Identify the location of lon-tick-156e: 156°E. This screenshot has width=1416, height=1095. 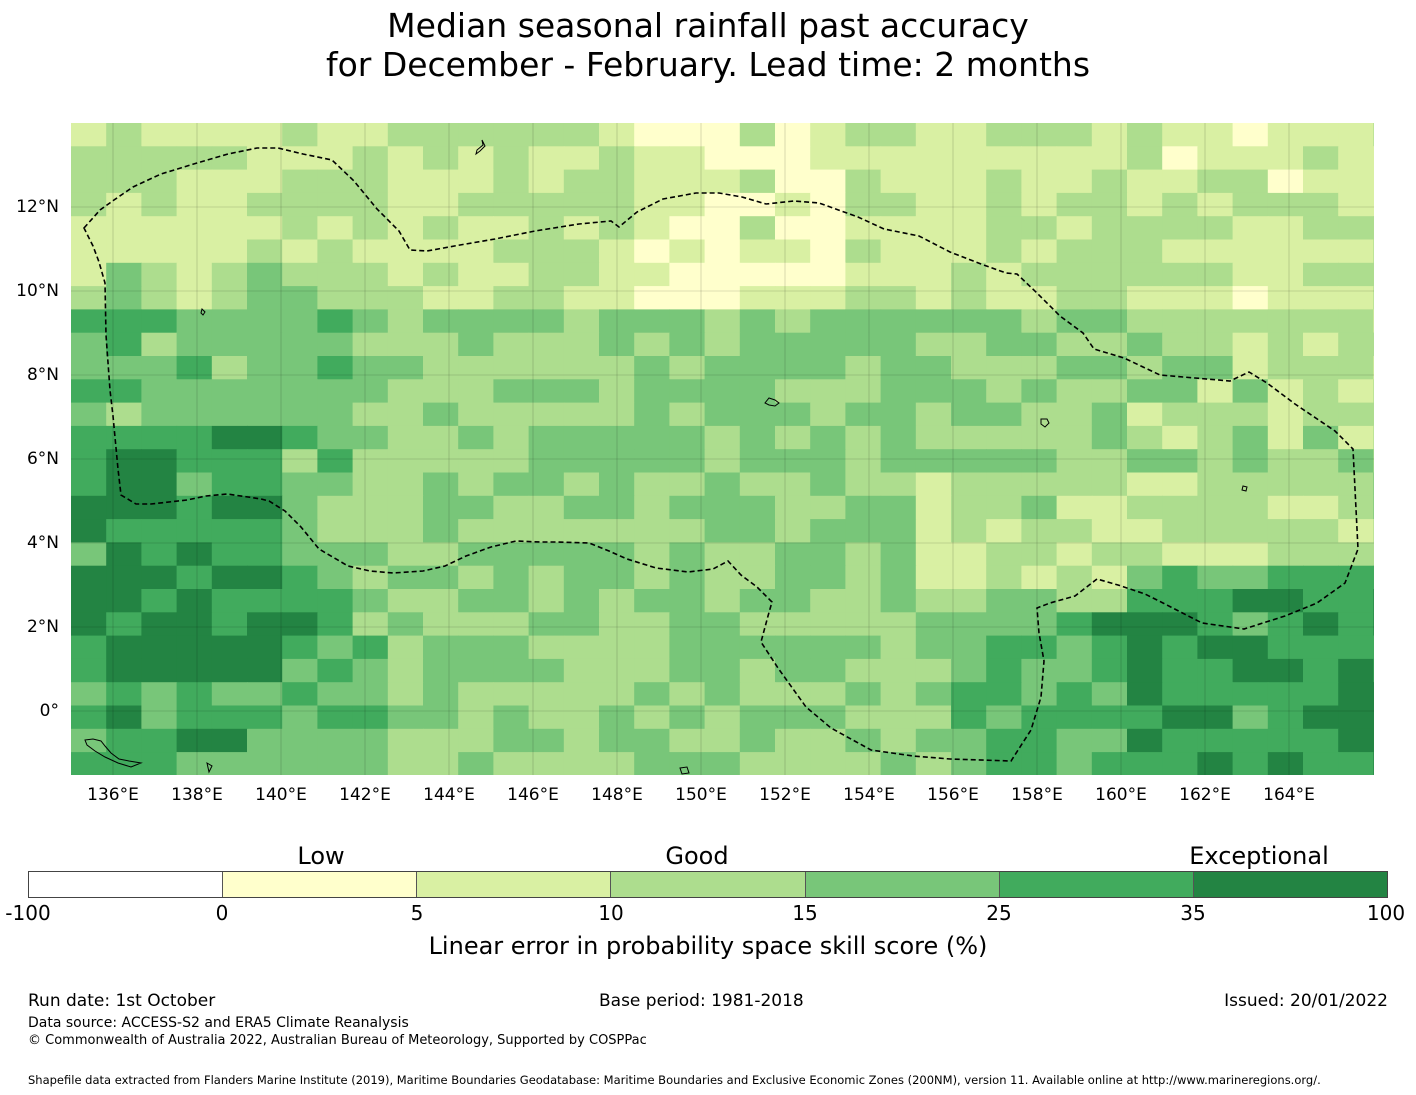
(953, 795).